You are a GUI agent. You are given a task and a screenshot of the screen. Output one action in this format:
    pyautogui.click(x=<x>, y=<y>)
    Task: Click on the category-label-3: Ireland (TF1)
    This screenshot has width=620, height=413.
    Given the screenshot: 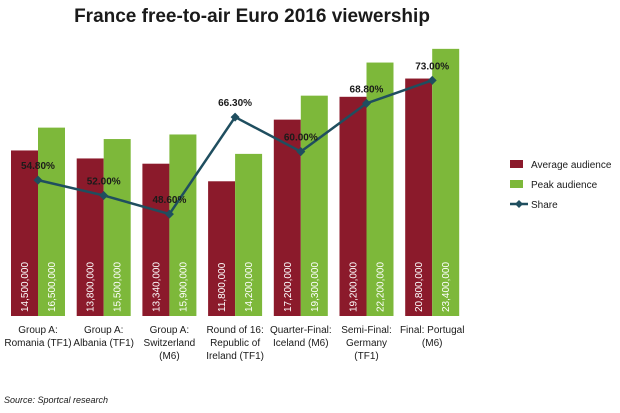 What is the action you would take?
    pyautogui.click(x=235, y=356)
    